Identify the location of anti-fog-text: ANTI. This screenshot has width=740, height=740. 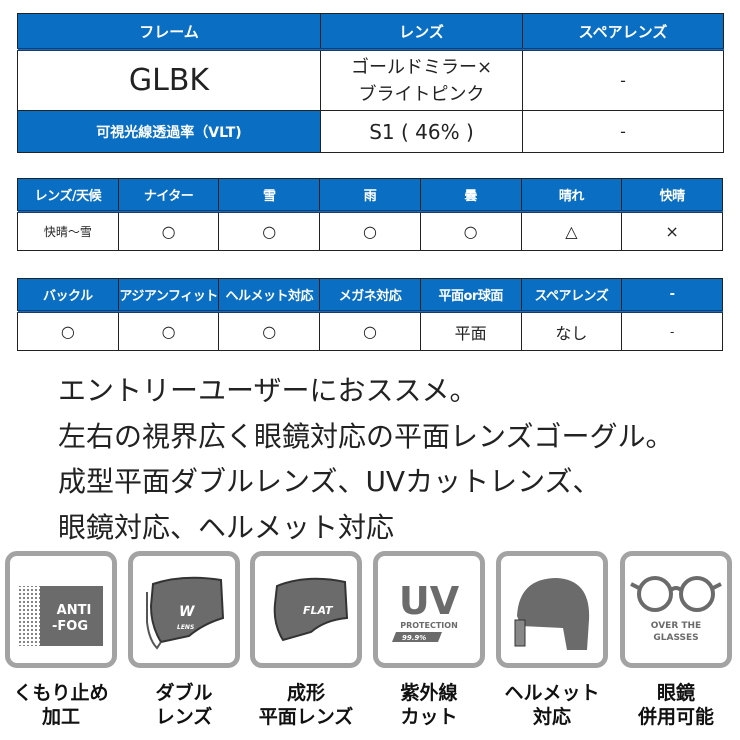
(74, 610).